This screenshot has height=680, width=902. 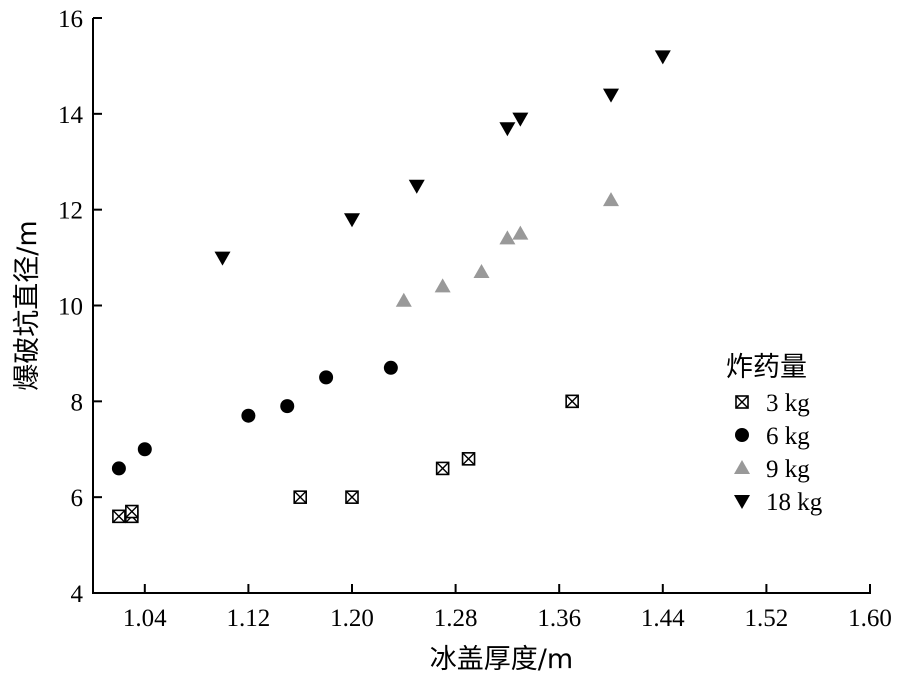 I want to click on y-tick-label: 12, so click(x=70, y=211).